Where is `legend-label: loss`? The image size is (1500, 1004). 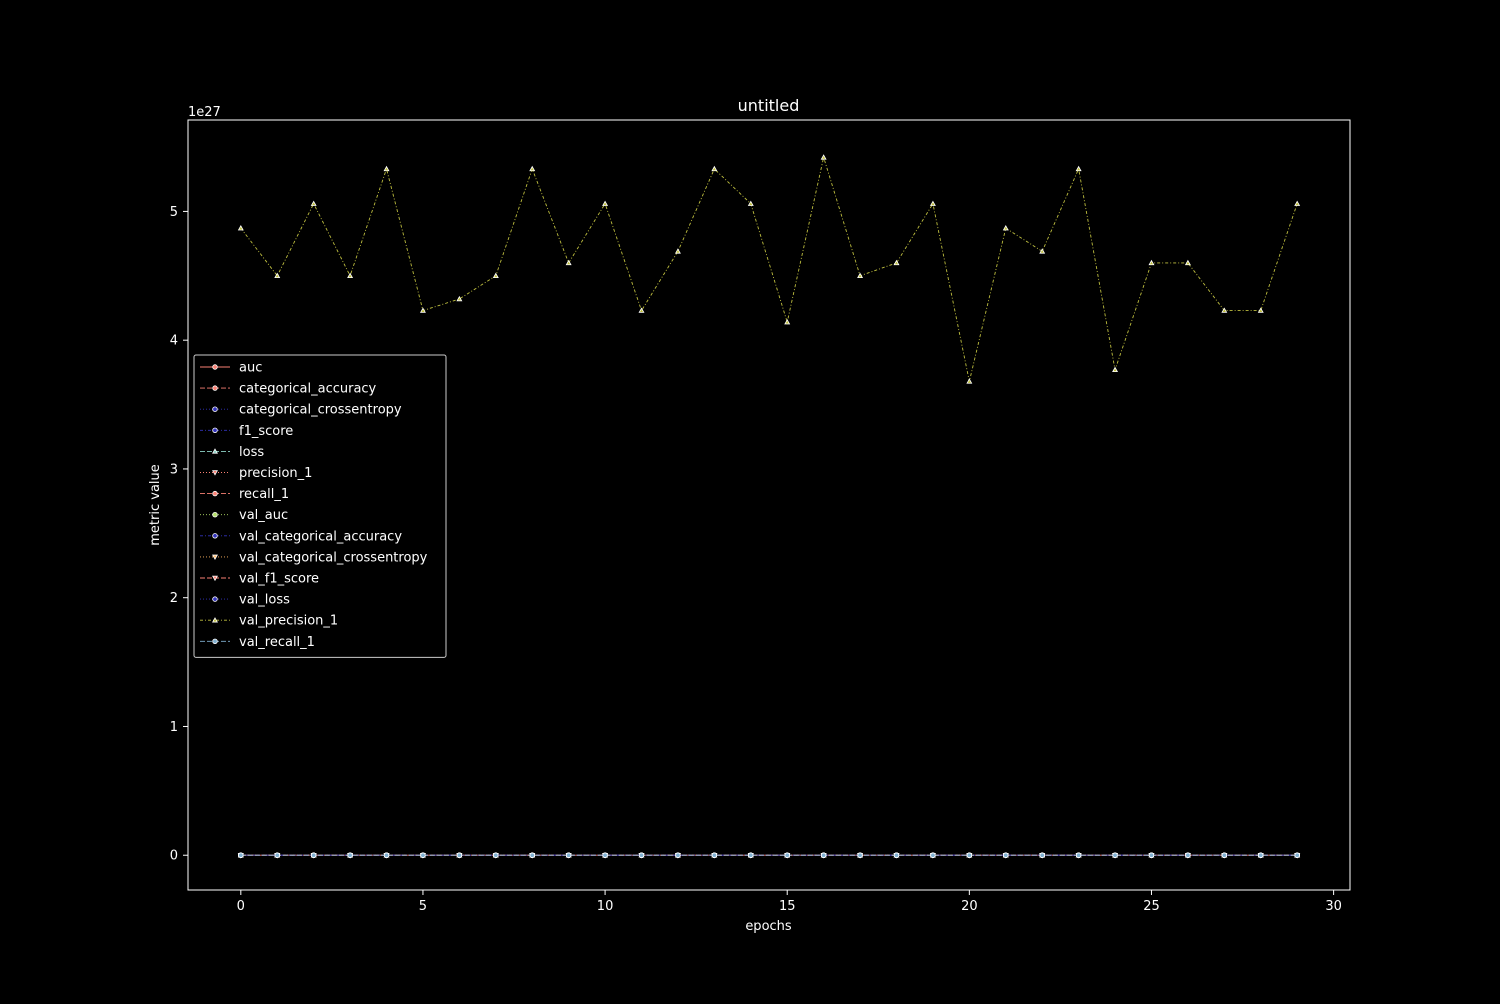
legend-label: loss is located at coordinates (251, 452).